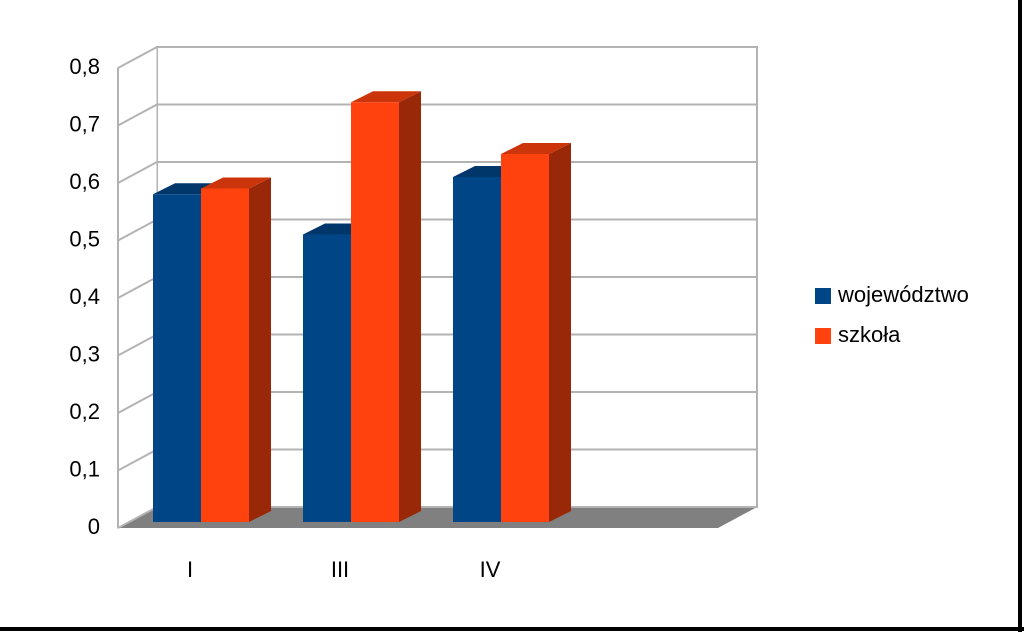  Describe the element at coordinates (869, 334) in the screenshot. I see `legend-label: szkoła` at that location.